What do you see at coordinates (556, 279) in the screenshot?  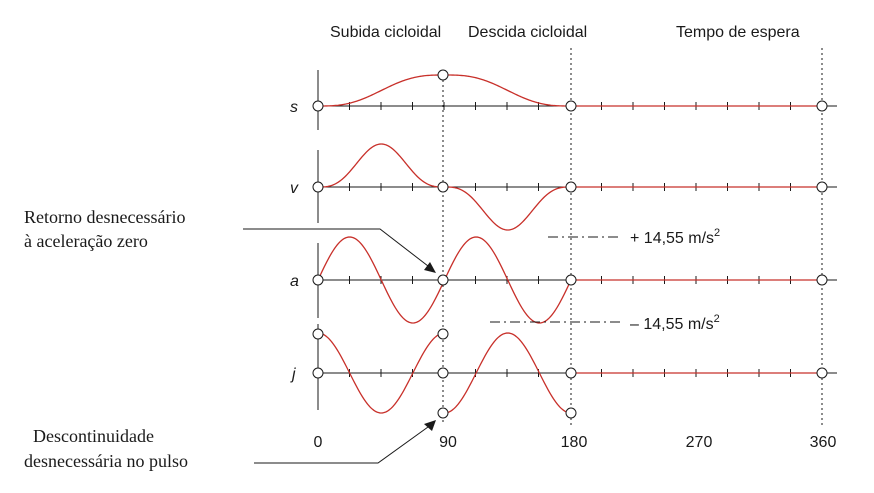 I see `accel-callout-lines` at bounding box center [556, 279].